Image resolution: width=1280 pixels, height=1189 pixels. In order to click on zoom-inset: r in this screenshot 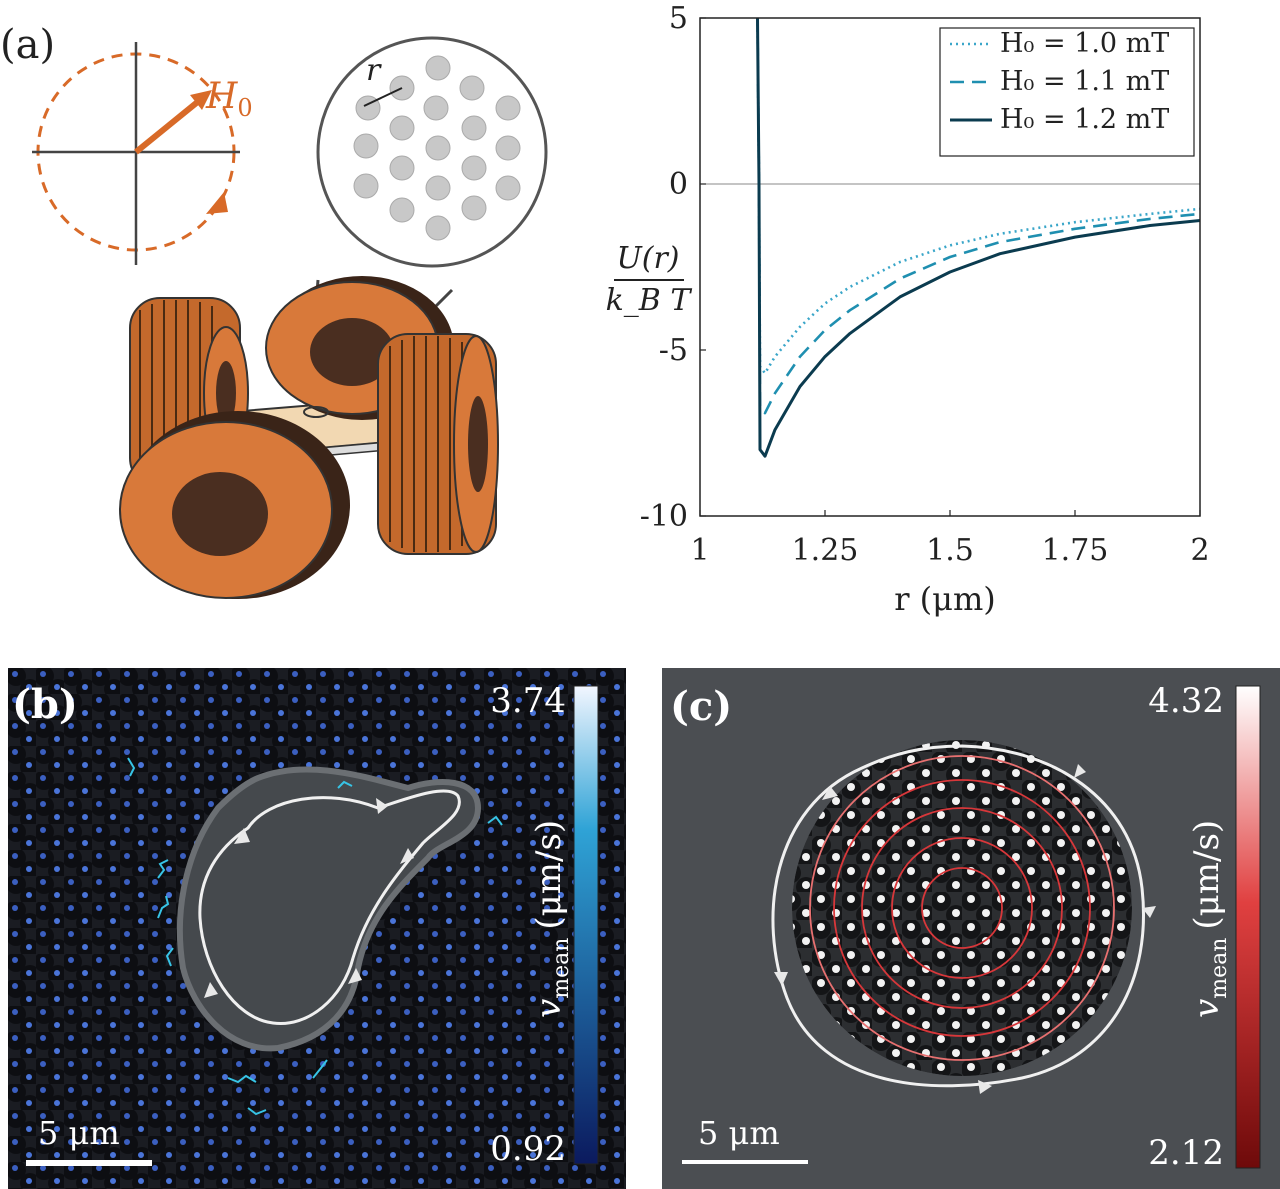, I will do `click(427, 225)`.